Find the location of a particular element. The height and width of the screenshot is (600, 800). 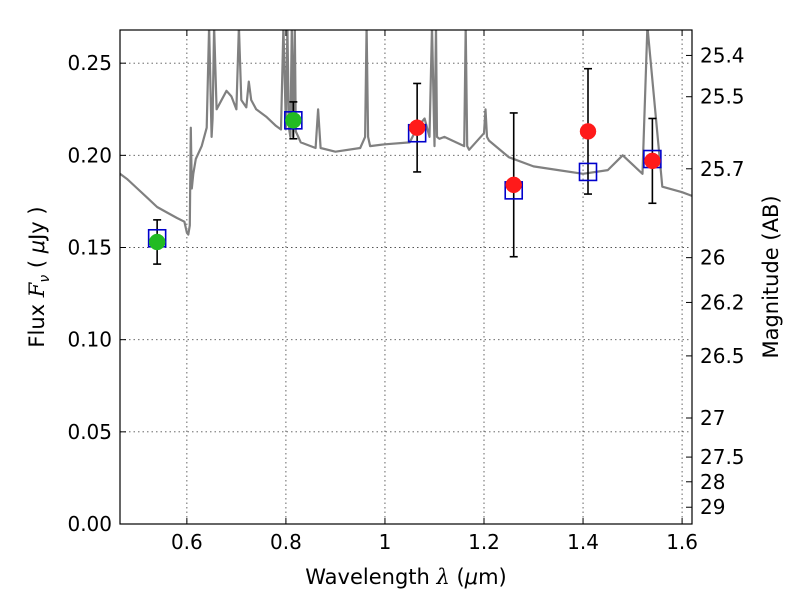

x-tick-label: 0.8 is located at coordinates (286, 542).